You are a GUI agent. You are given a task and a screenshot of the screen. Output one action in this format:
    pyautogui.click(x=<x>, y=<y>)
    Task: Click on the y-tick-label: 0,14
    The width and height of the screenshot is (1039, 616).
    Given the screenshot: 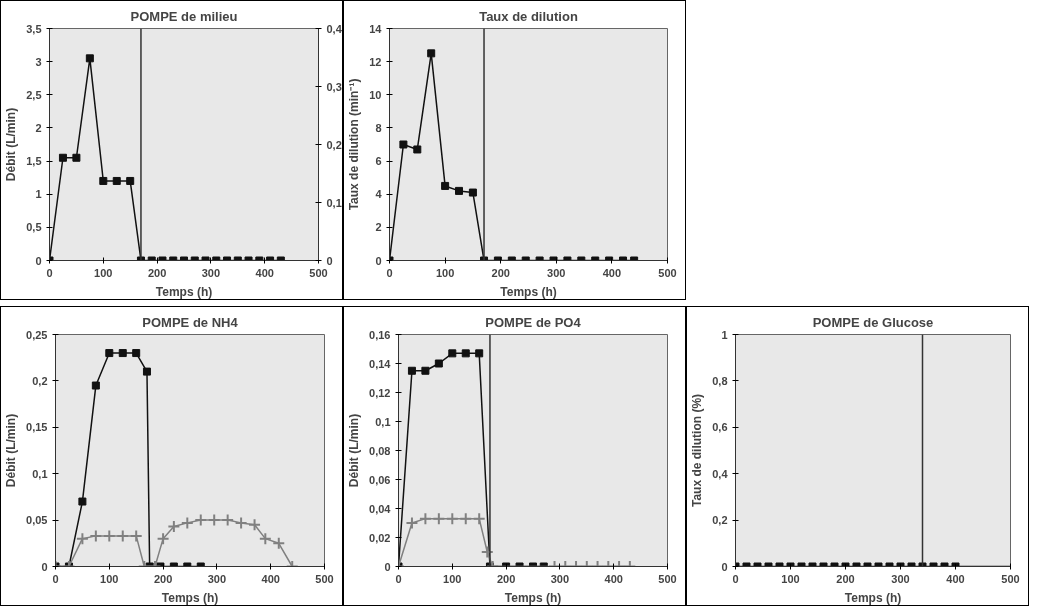 What is the action you would take?
    pyautogui.click(x=380, y=363)
    